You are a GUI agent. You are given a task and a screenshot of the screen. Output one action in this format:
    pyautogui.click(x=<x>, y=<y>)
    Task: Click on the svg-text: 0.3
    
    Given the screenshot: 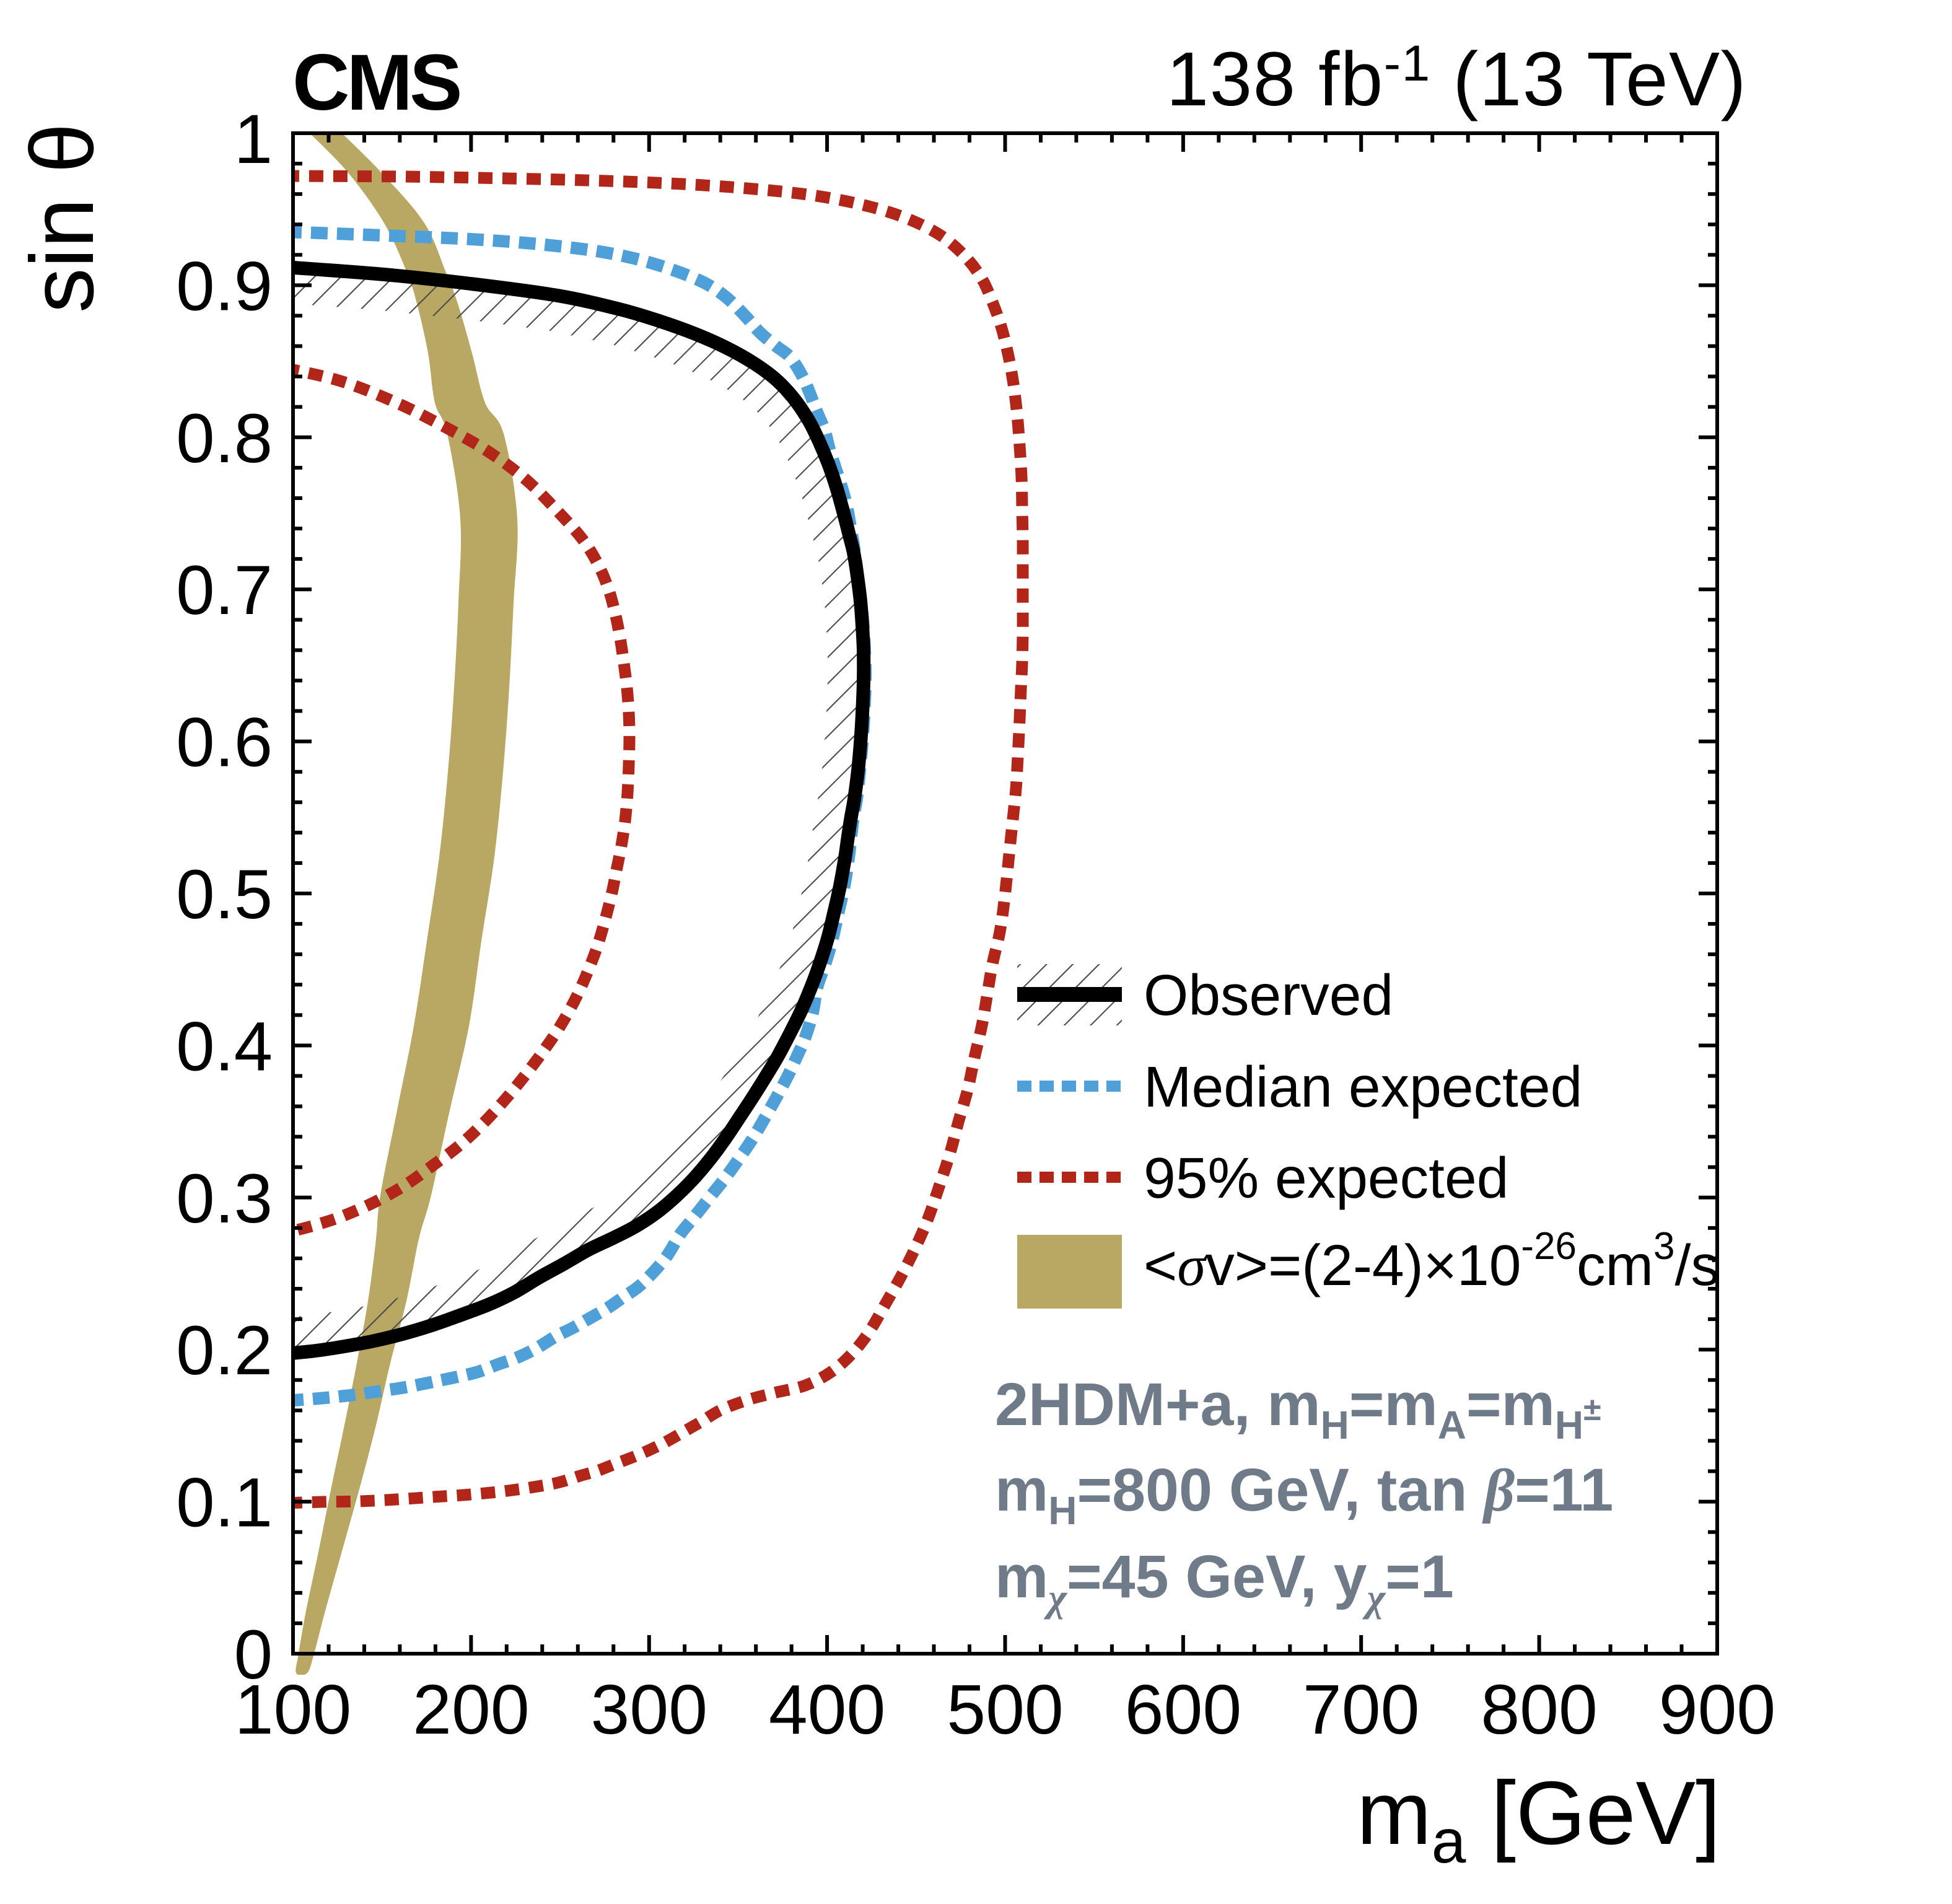 What is the action you would take?
    pyautogui.click(x=224, y=1198)
    